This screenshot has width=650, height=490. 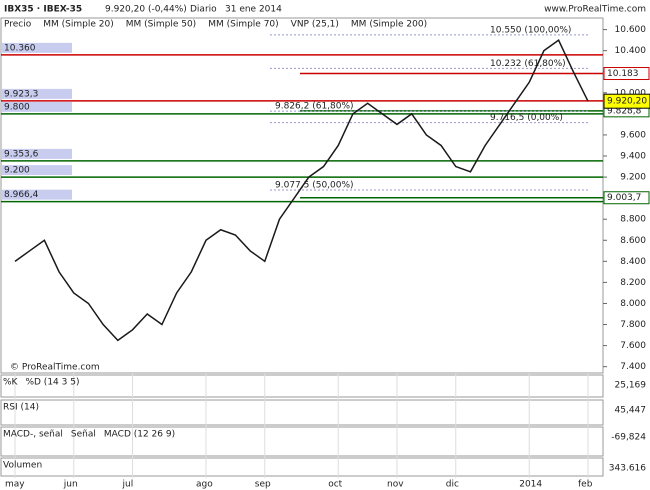 I want to click on x-tick-label: dic, so click(x=452, y=485).